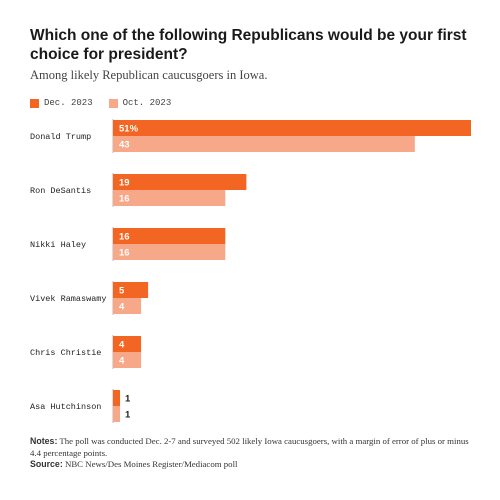 The height and width of the screenshot is (500, 500). What do you see at coordinates (264, 144) in the screenshot?
I see `bar-donald-trump-oct-2023` at bounding box center [264, 144].